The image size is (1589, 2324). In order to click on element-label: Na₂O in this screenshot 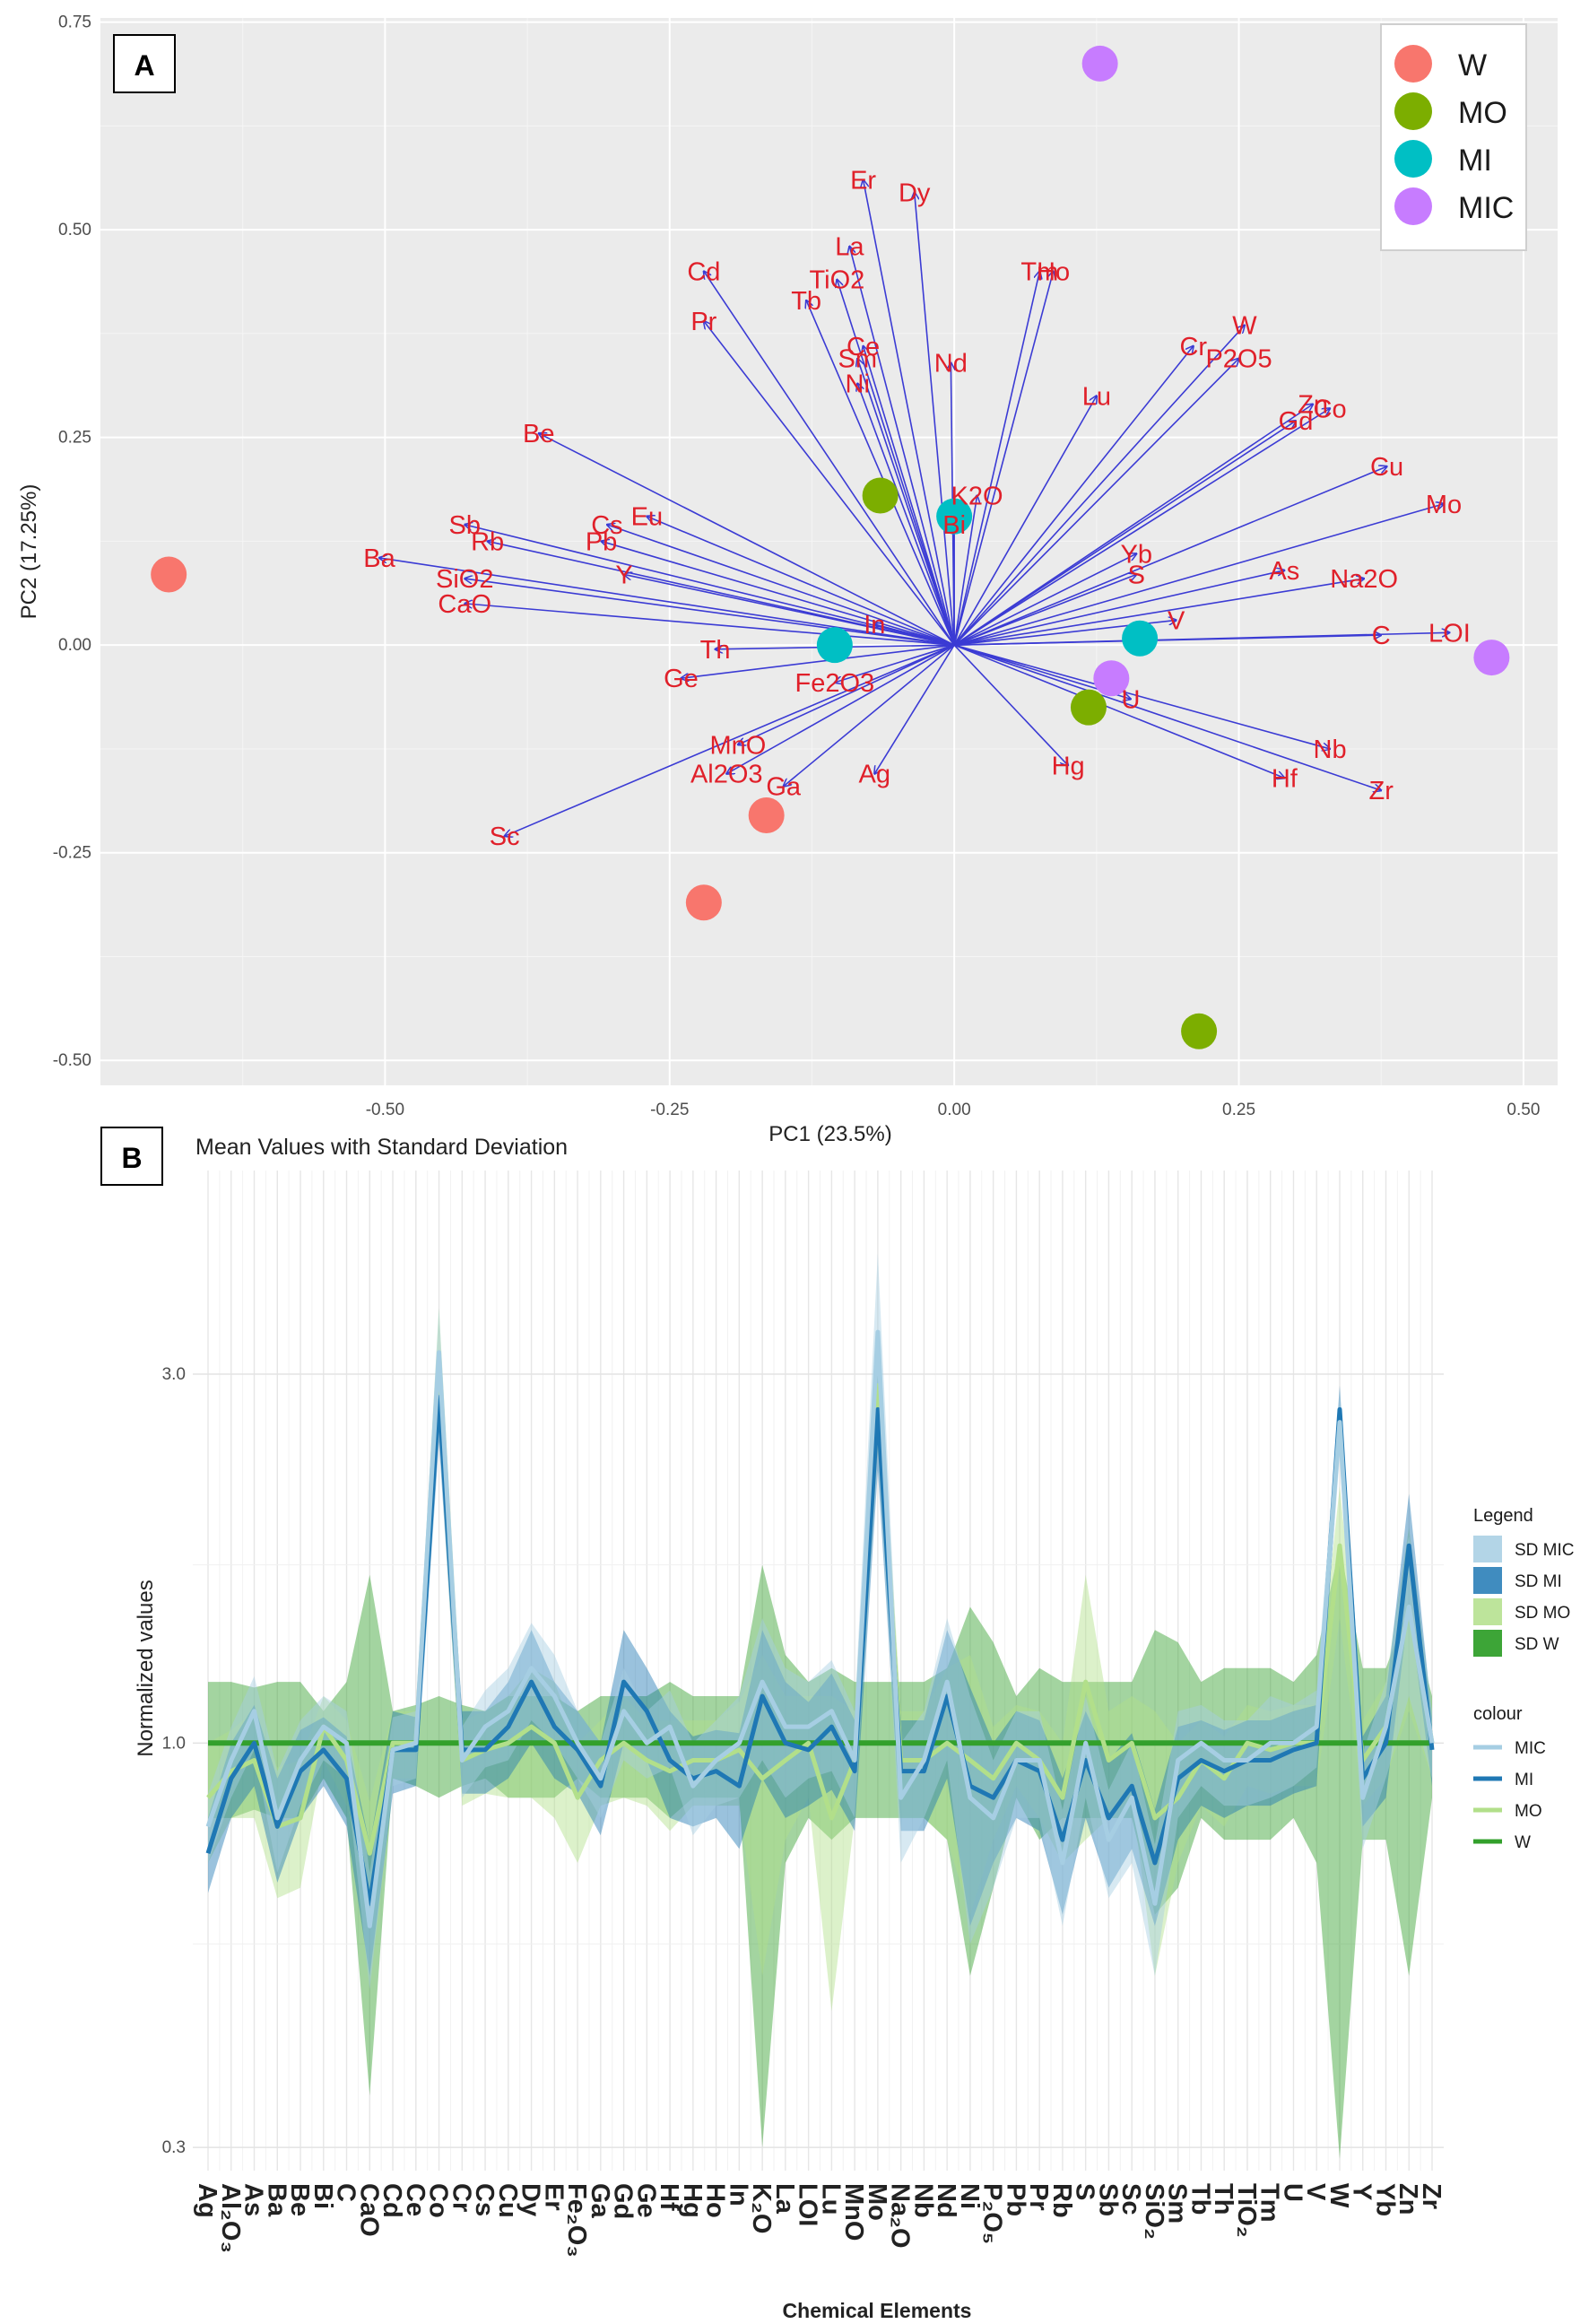, I will do `click(900, 2216)`.